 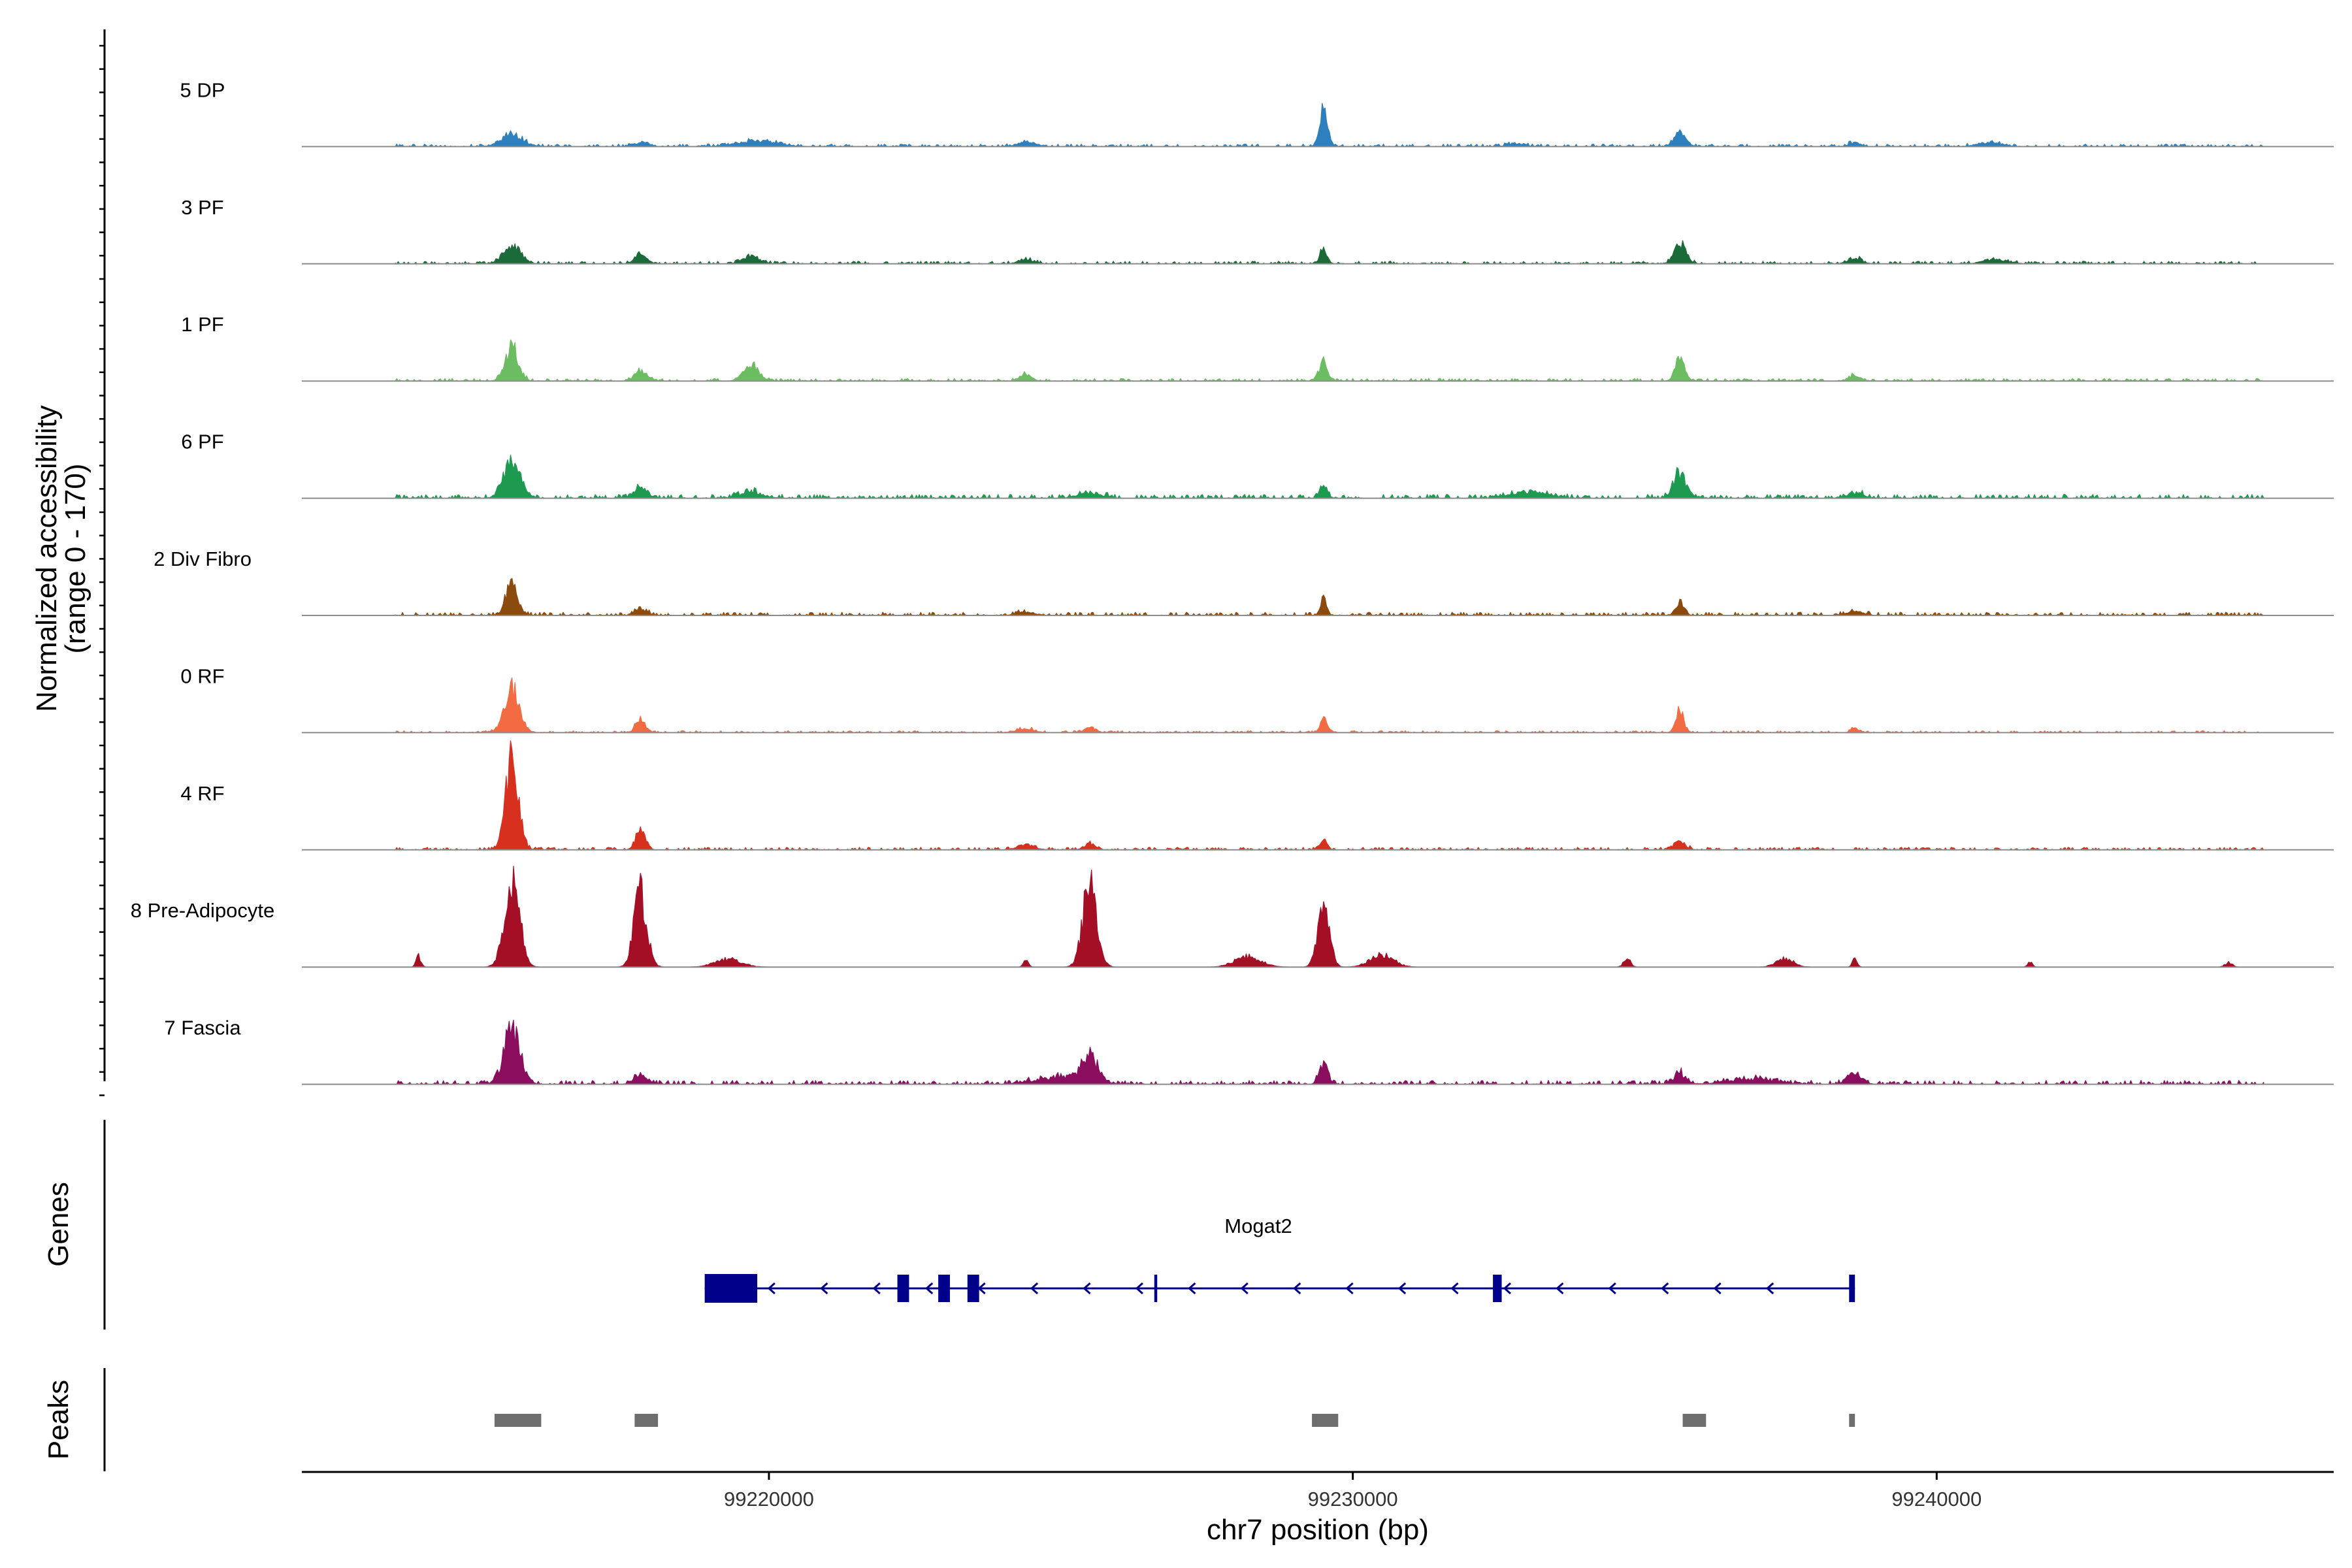 I want to click on track-8-pre-adipocyte: 8 Pre-Adipocyte, so click(x=1232, y=917).